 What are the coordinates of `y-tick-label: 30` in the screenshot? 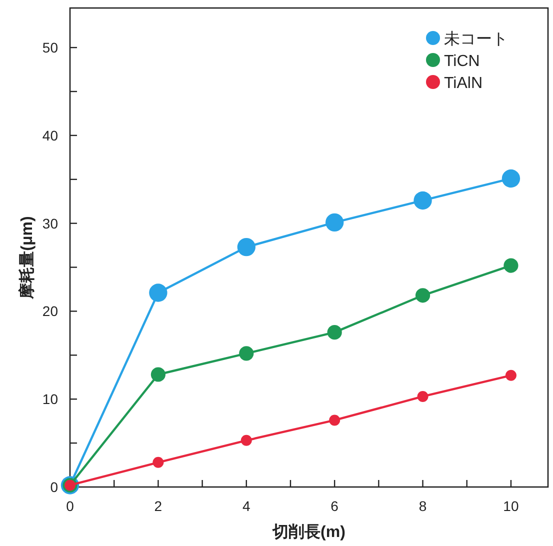 It's located at (50, 223).